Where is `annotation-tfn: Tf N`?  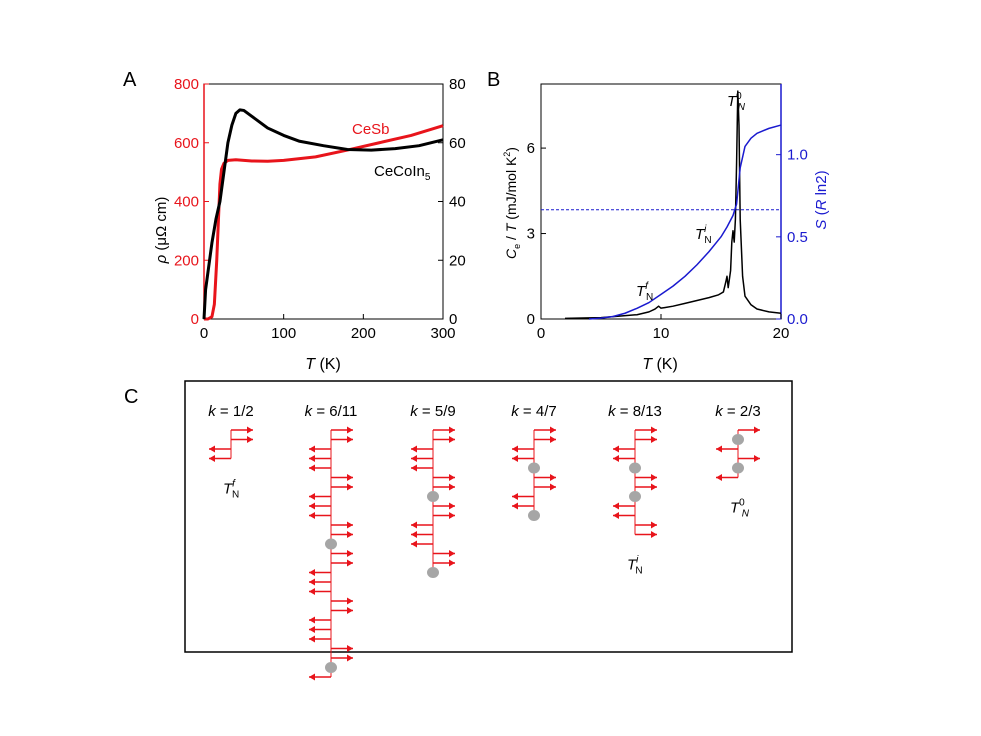
annotation-tfn: Tf N is located at coordinates (644, 292).